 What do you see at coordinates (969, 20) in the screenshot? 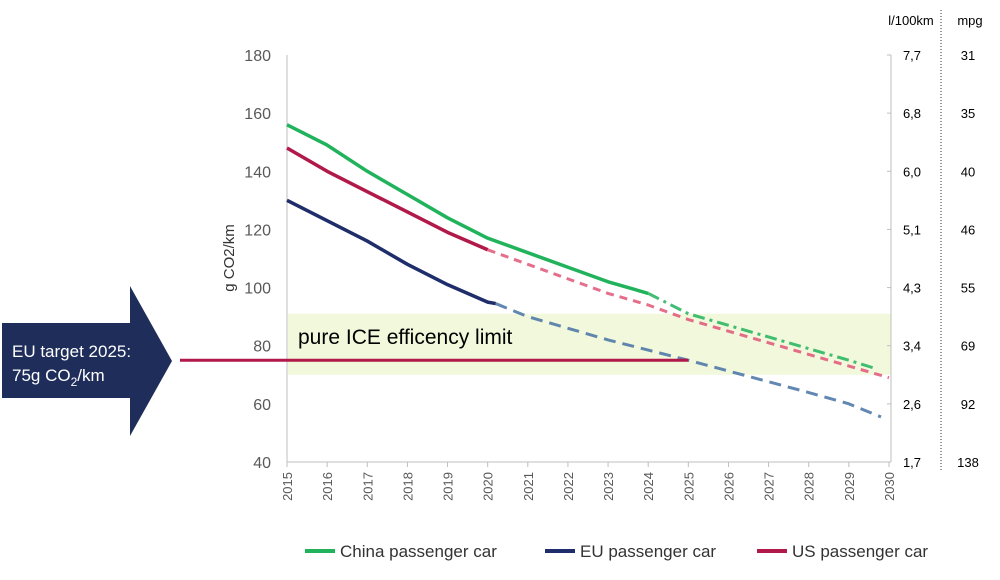
I see `mpg-header: mpg` at bounding box center [969, 20].